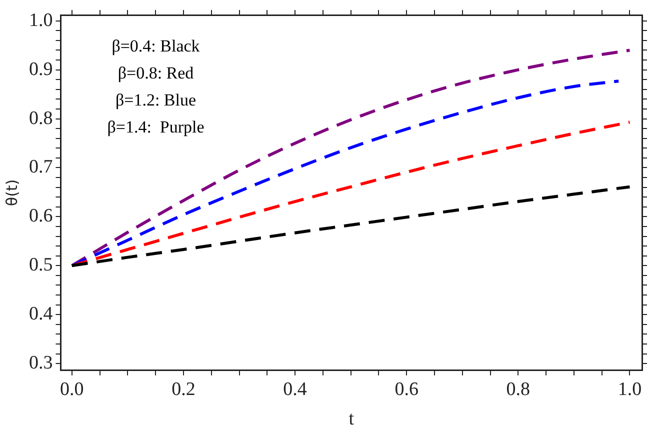 This screenshot has height=435, width=655. What do you see at coordinates (41, 216) in the screenshot?
I see `y-tick-label: 0.6` at bounding box center [41, 216].